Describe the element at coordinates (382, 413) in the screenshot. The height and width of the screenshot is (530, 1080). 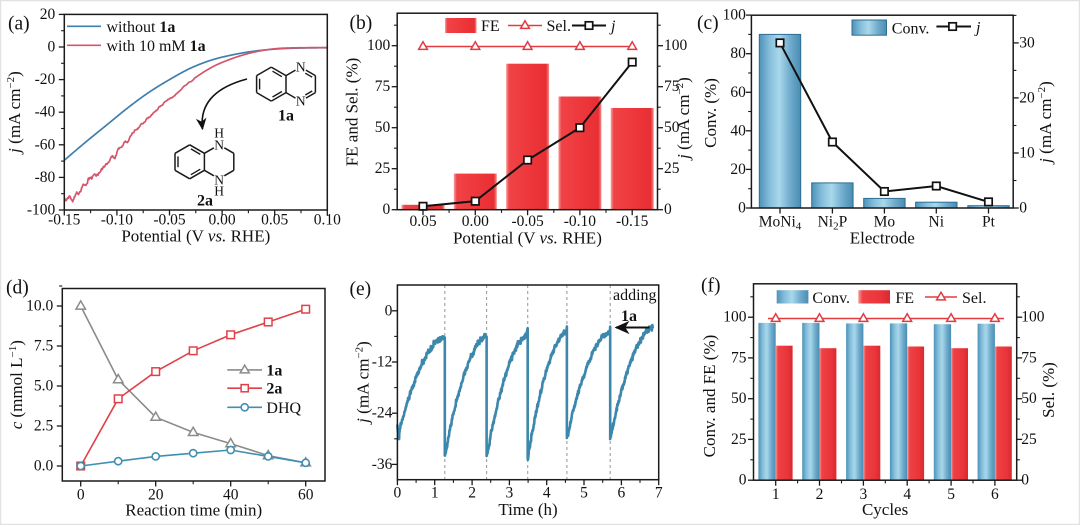
I see `svg-text: -24` at that location.